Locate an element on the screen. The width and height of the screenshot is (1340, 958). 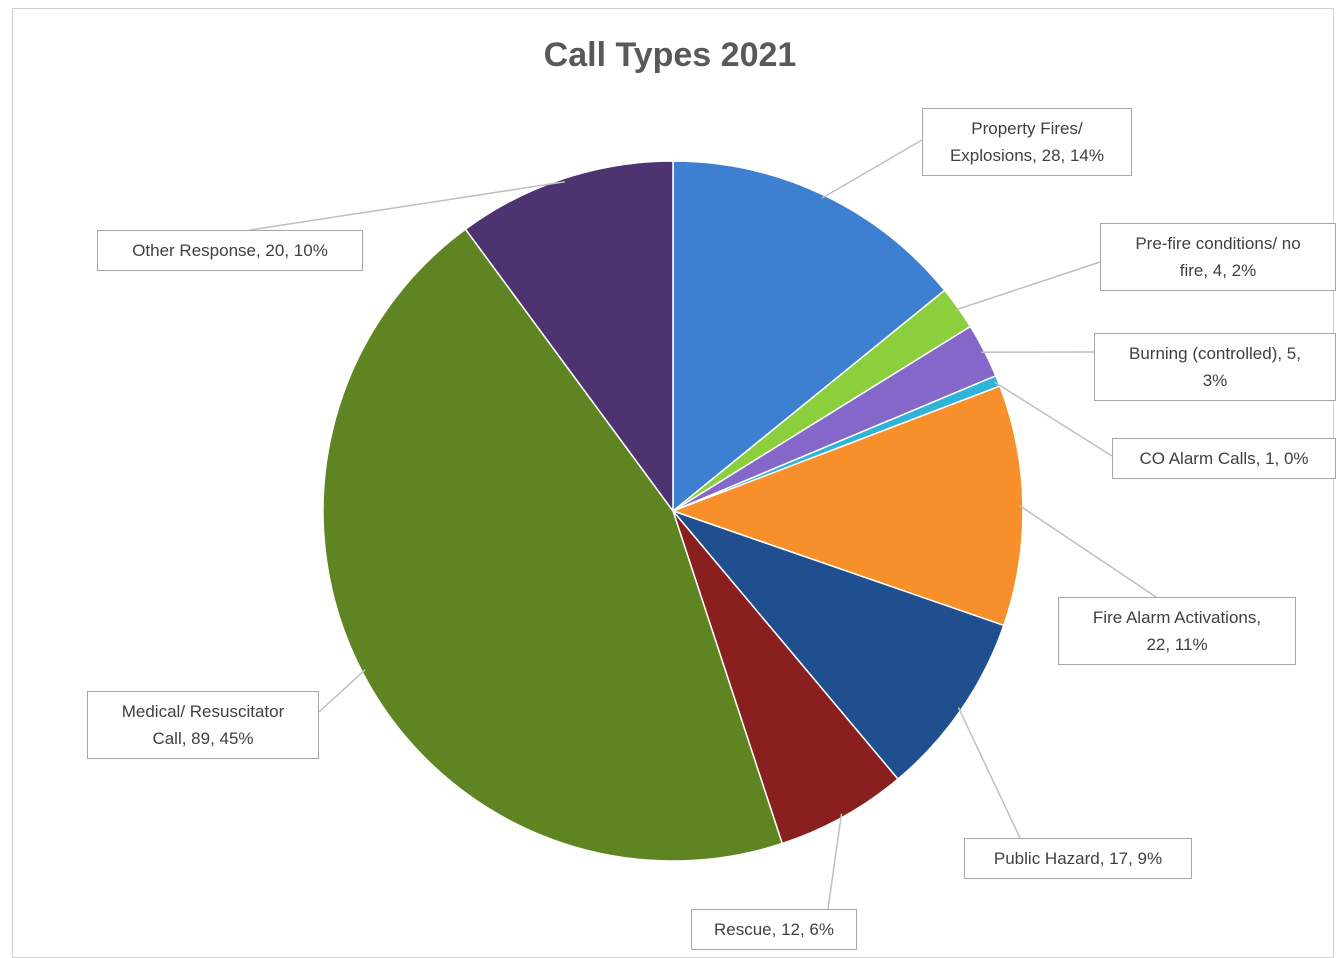
data-label: Property Fires/Explosions, 28, 14% is located at coordinates (1027, 142).